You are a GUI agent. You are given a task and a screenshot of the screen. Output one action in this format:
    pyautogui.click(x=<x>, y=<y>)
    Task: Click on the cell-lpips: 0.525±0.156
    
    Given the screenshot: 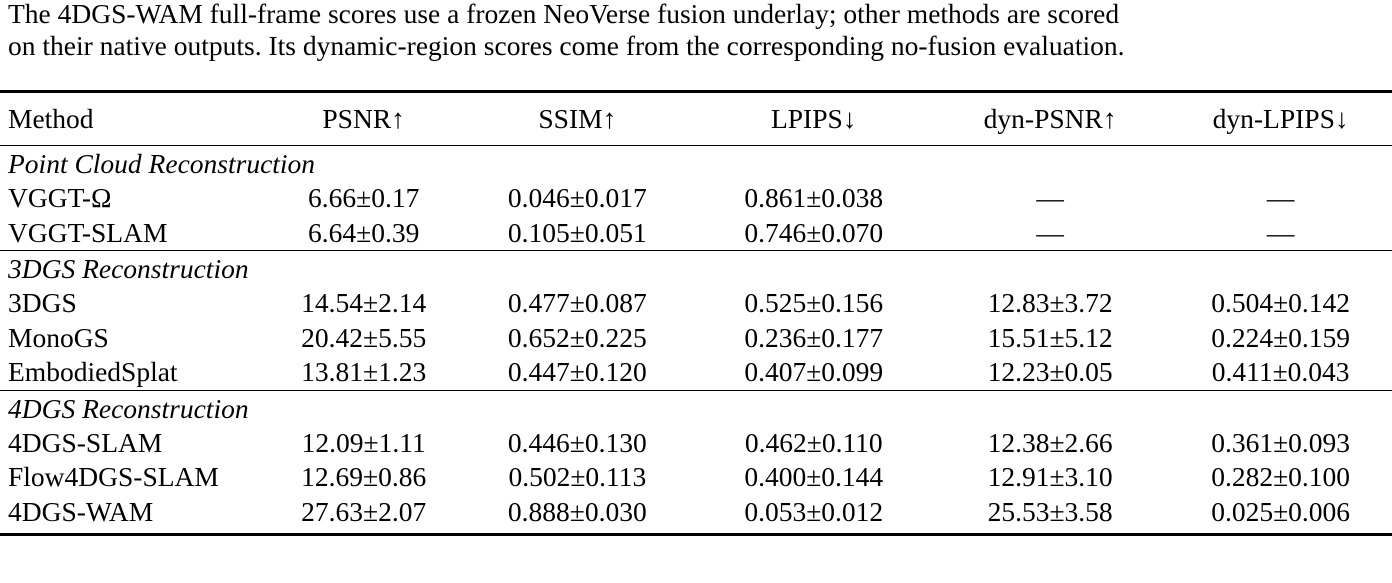 What is the action you would take?
    pyautogui.click(x=814, y=303)
    